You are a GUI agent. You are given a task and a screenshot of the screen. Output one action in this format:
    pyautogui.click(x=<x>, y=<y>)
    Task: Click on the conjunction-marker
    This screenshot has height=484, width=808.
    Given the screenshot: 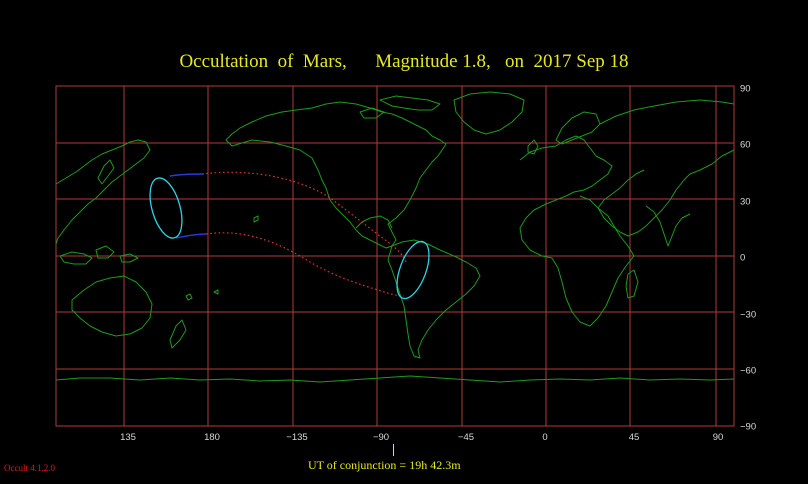 What is the action you would take?
    pyautogui.click(x=393, y=450)
    